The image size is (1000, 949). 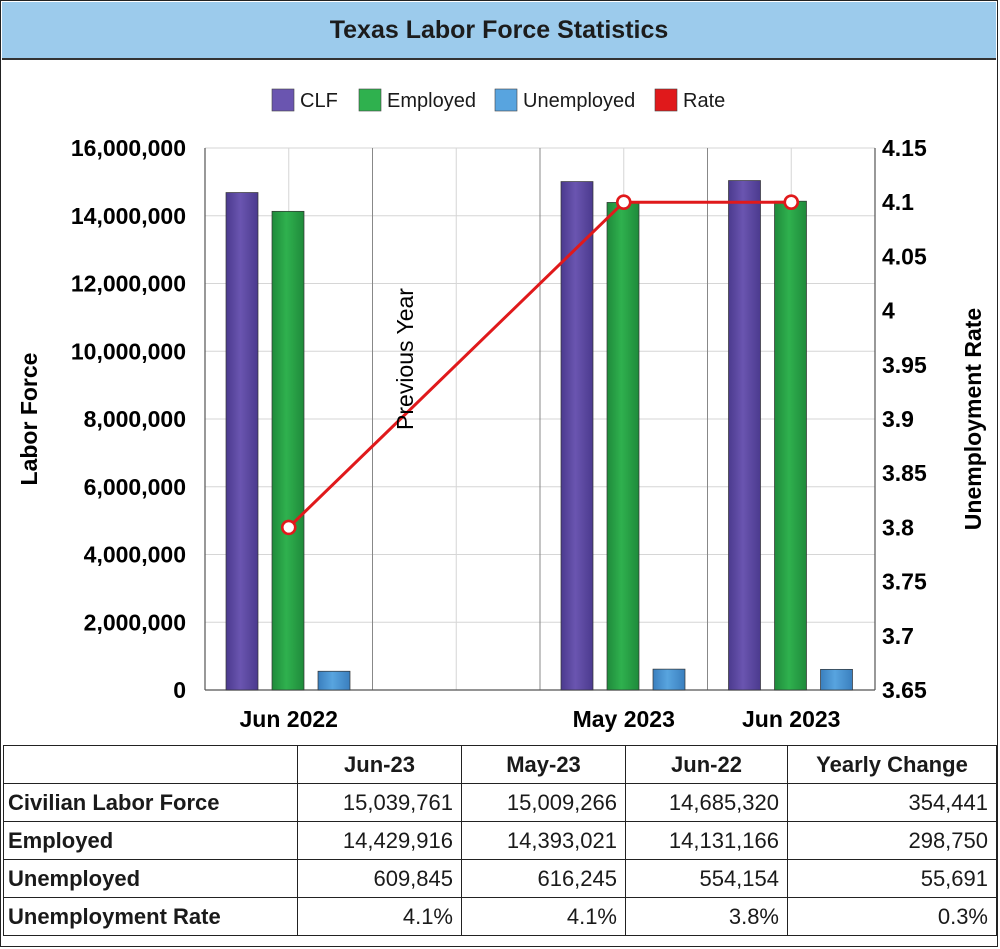 What do you see at coordinates (624, 719) in the screenshot?
I see `x-tick-label: May 2023` at bounding box center [624, 719].